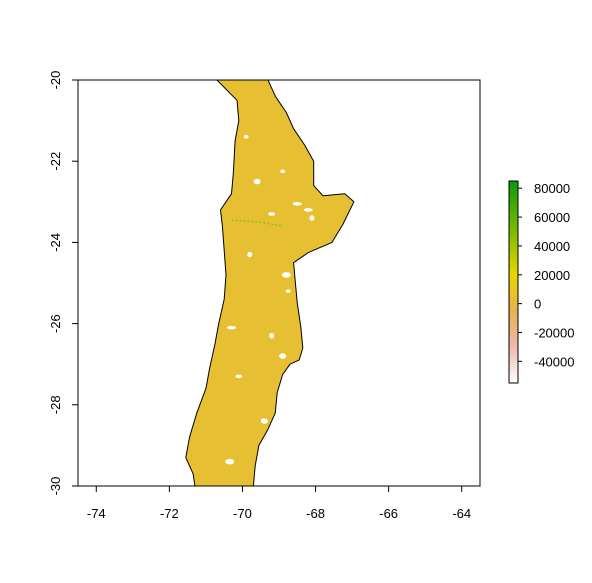  Describe the element at coordinates (55, 404) in the screenshot. I see `y-tick-label: -28` at that location.